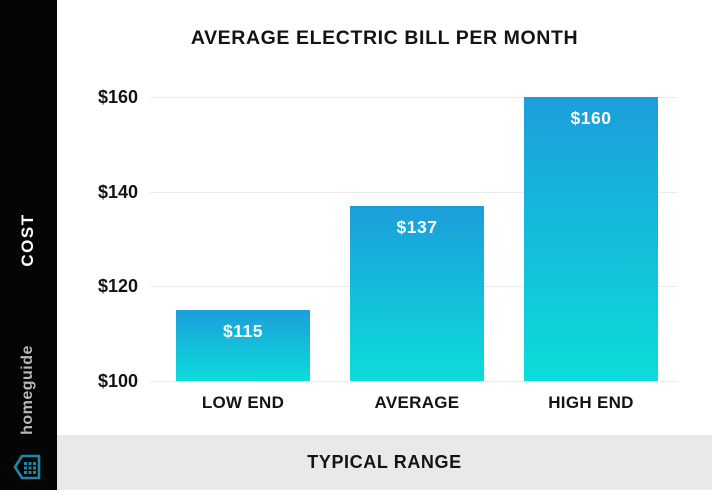 Image resolution: width=720 pixels, height=495 pixels. I want to click on bar-average: $137, so click(417, 293).